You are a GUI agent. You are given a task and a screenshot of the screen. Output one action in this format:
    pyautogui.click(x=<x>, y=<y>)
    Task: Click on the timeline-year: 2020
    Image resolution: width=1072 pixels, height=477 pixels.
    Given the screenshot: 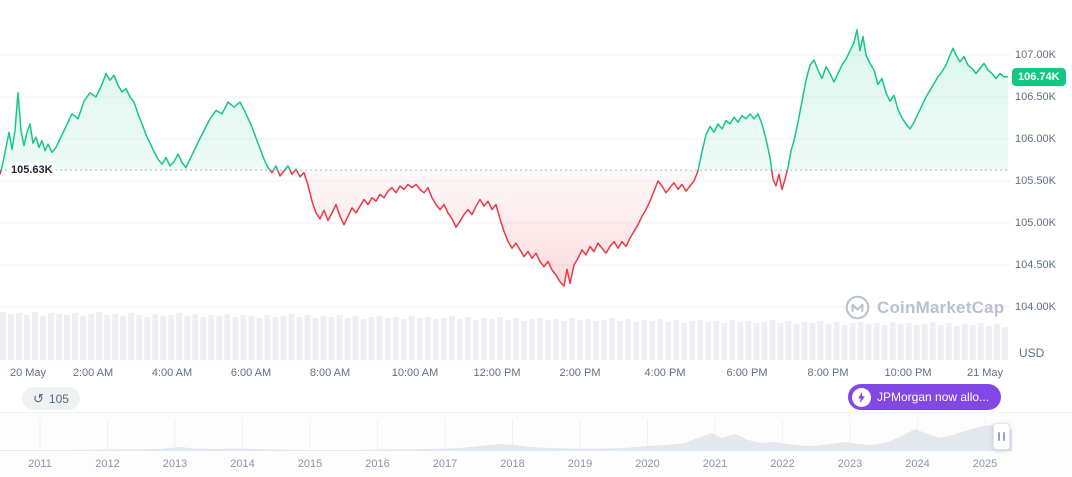 What is the action you would take?
    pyautogui.click(x=647, y=464)
    